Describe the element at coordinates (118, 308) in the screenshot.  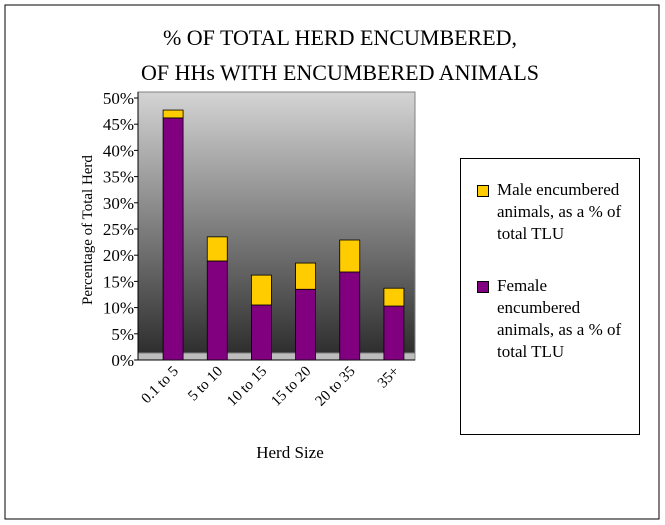
I see `y-tick-label: 10%` at that location.